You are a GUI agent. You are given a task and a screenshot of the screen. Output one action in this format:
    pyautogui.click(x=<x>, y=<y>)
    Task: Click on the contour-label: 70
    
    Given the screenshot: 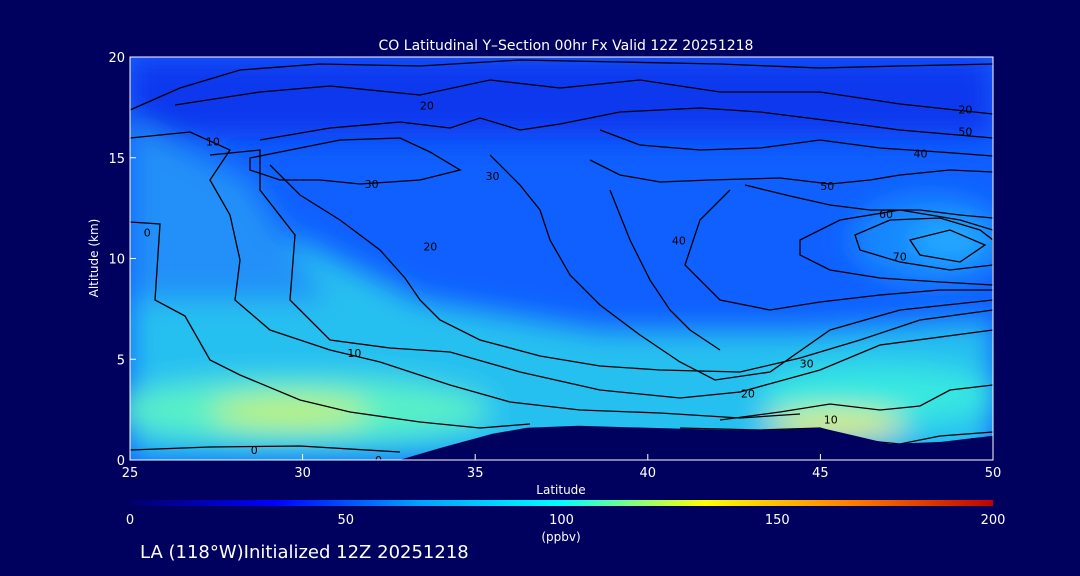 What is the action you would take?
    pyautogui.click(x=900, y=256)
    